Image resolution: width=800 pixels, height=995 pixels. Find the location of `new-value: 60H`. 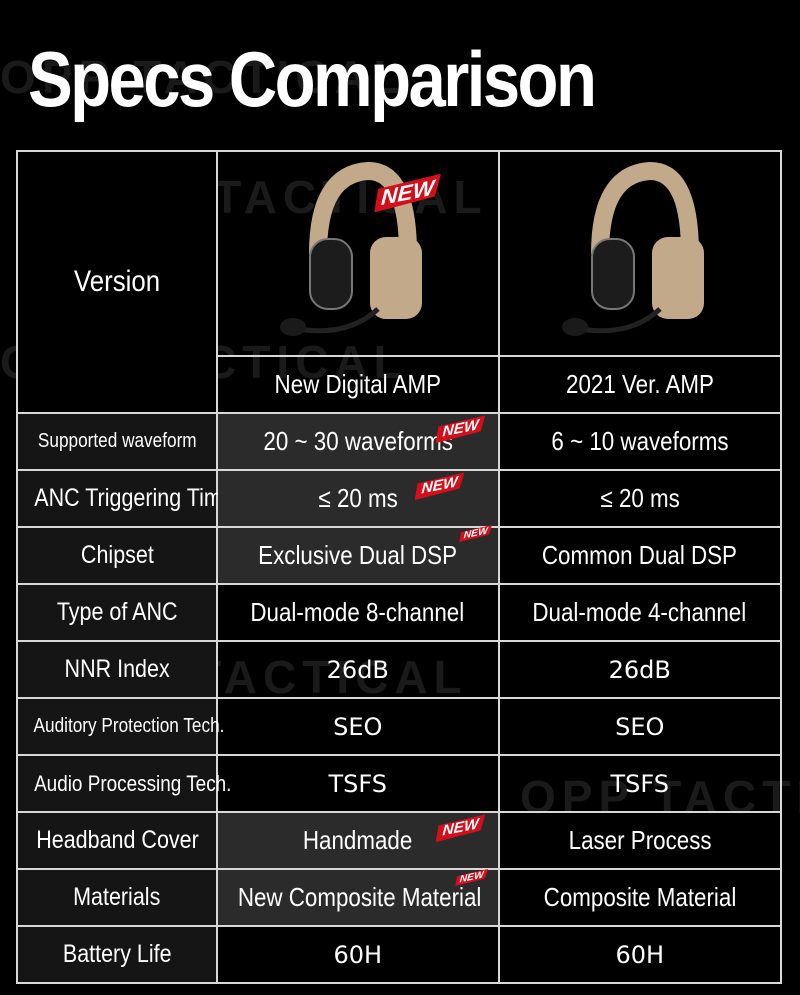

new-value: 60H is located at coordinates (358, 954).